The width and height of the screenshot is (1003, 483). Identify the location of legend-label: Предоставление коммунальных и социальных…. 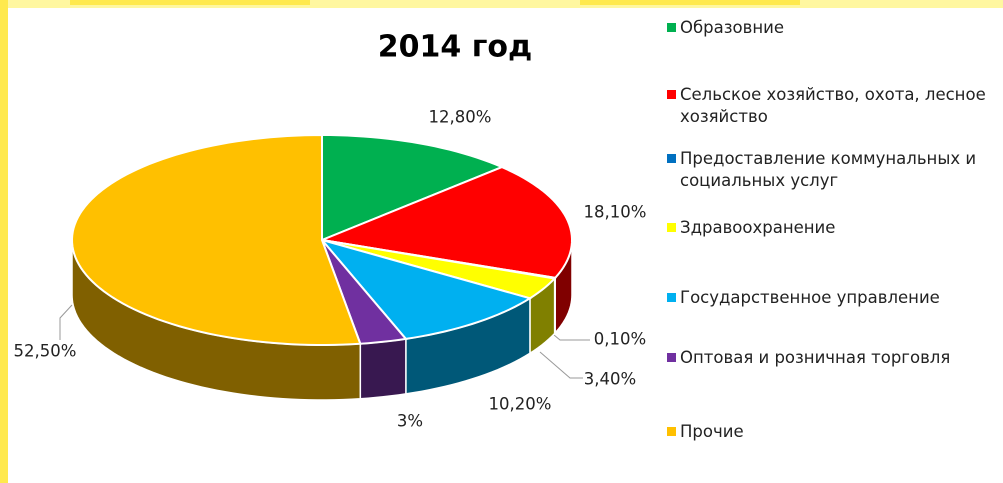
(828, 169).